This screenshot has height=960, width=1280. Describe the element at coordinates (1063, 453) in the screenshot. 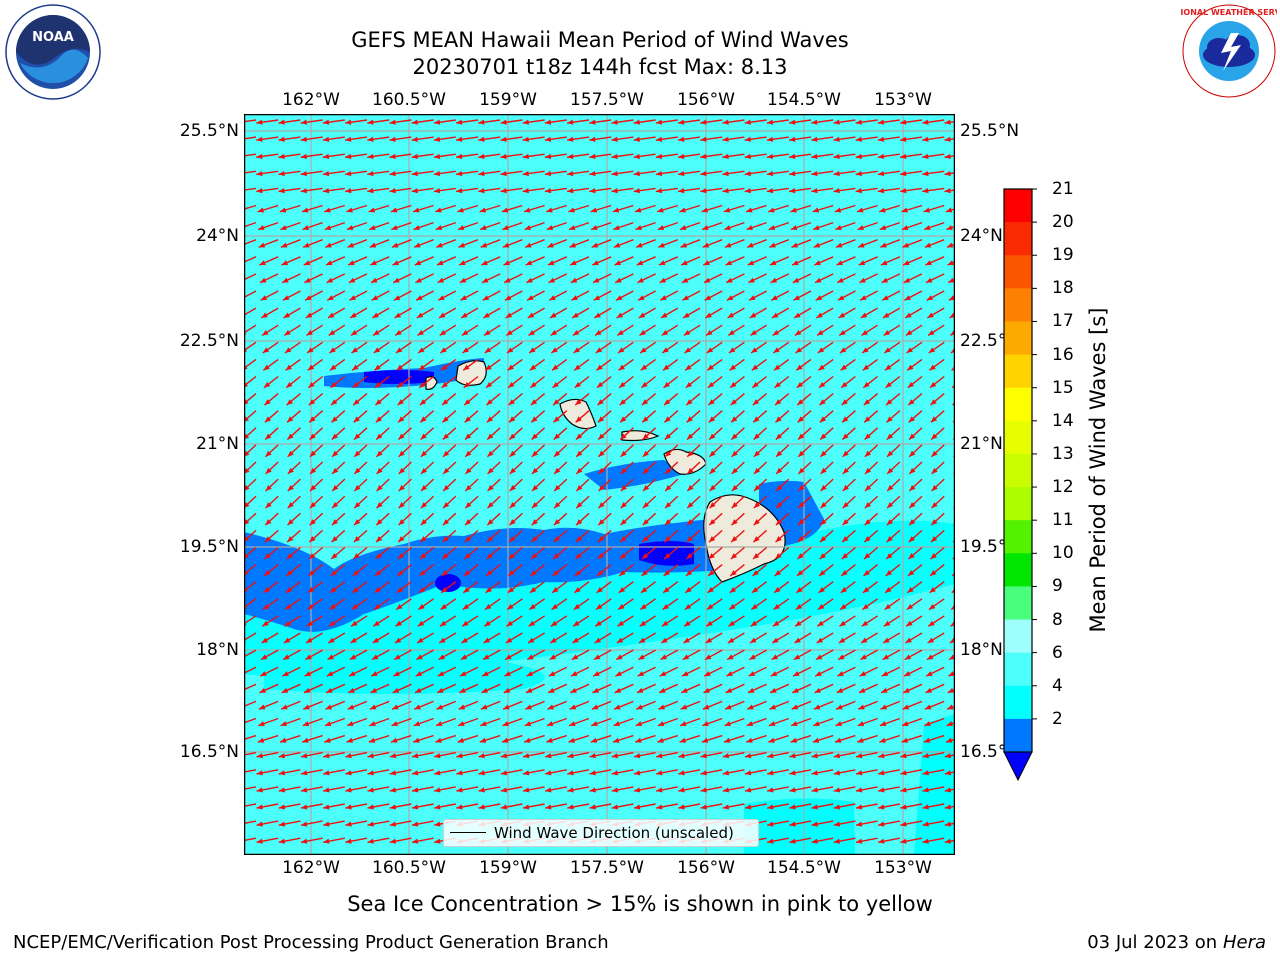

I see `colorbar-label: 13` at that location.